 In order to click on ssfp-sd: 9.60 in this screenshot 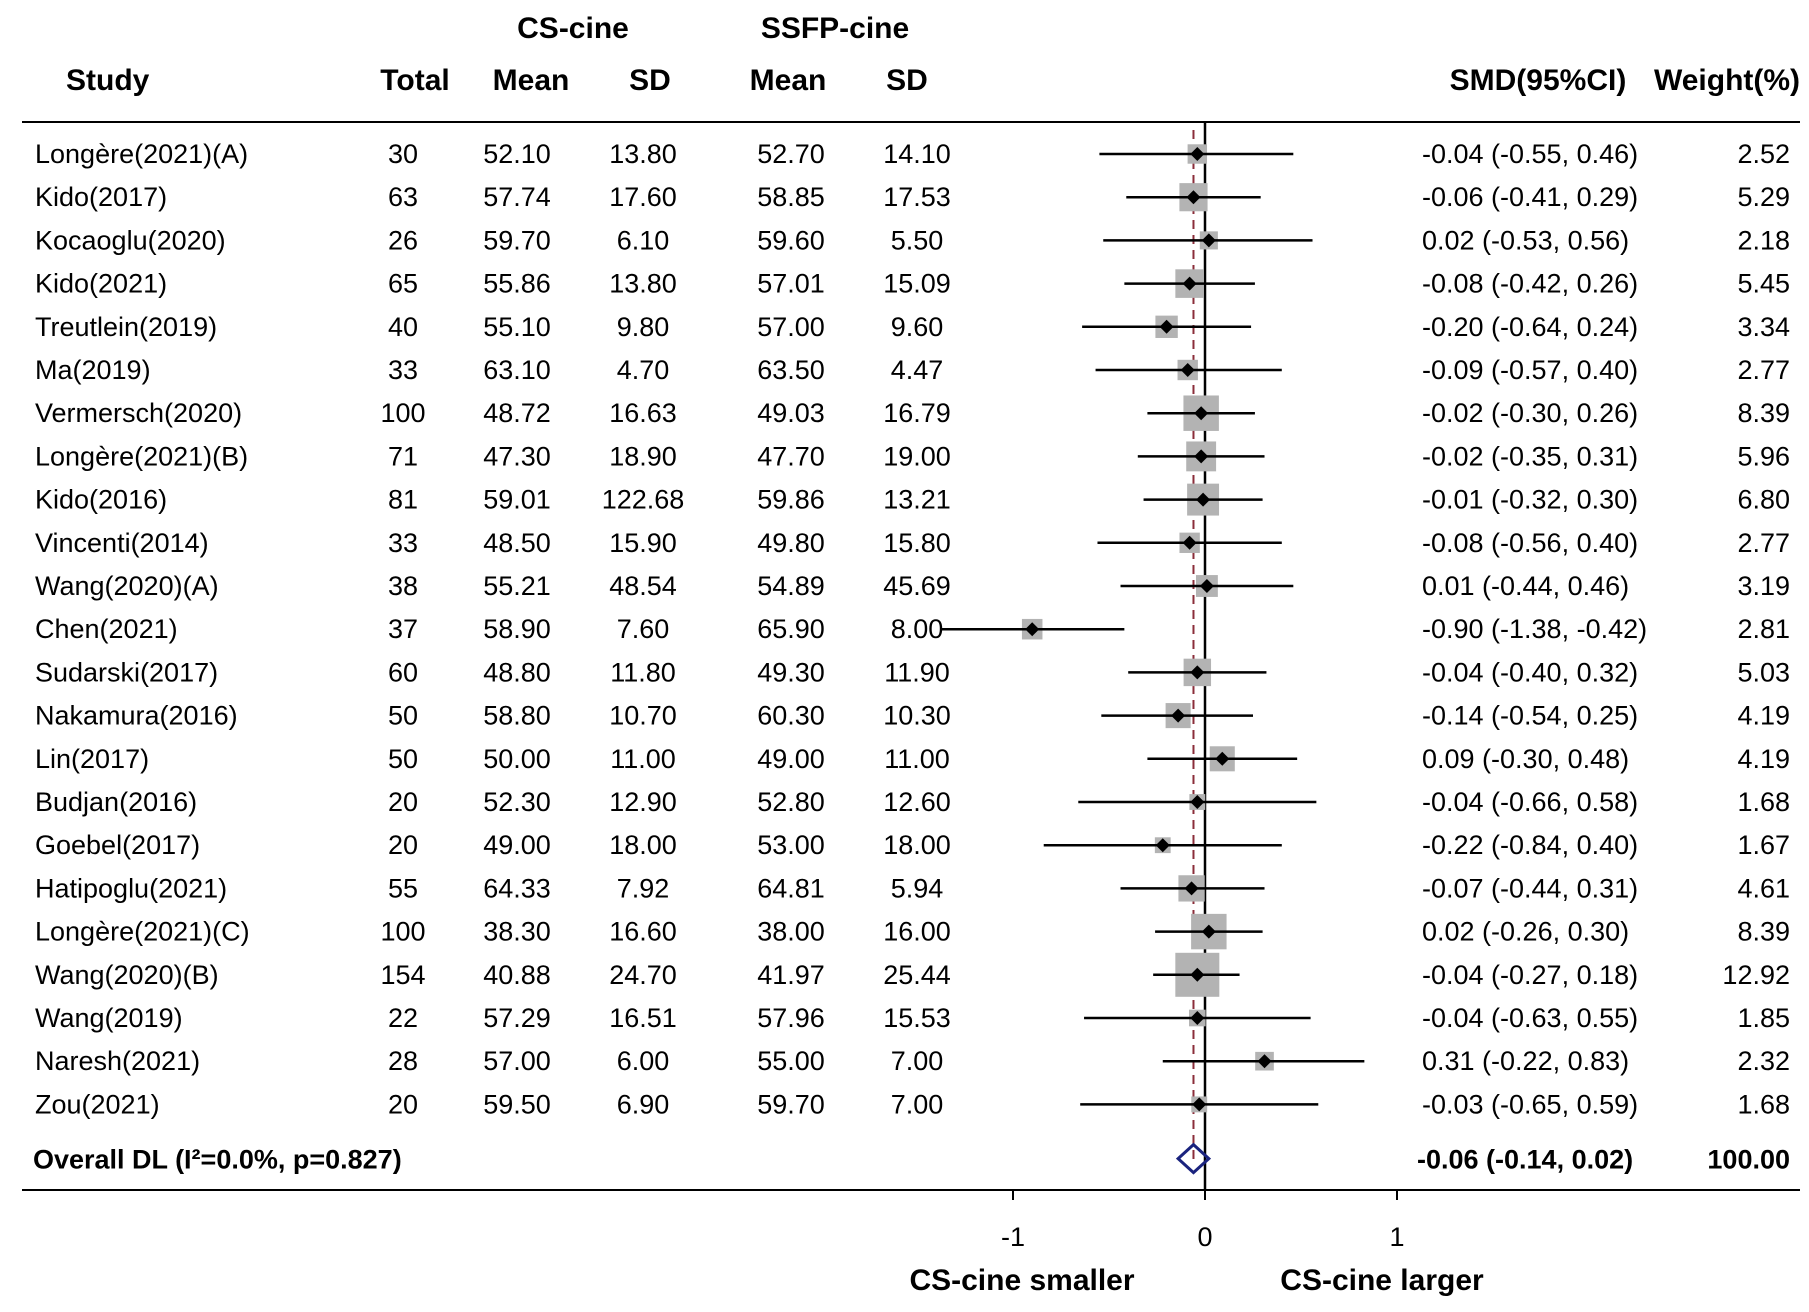, I will do `click(917, 327)`.